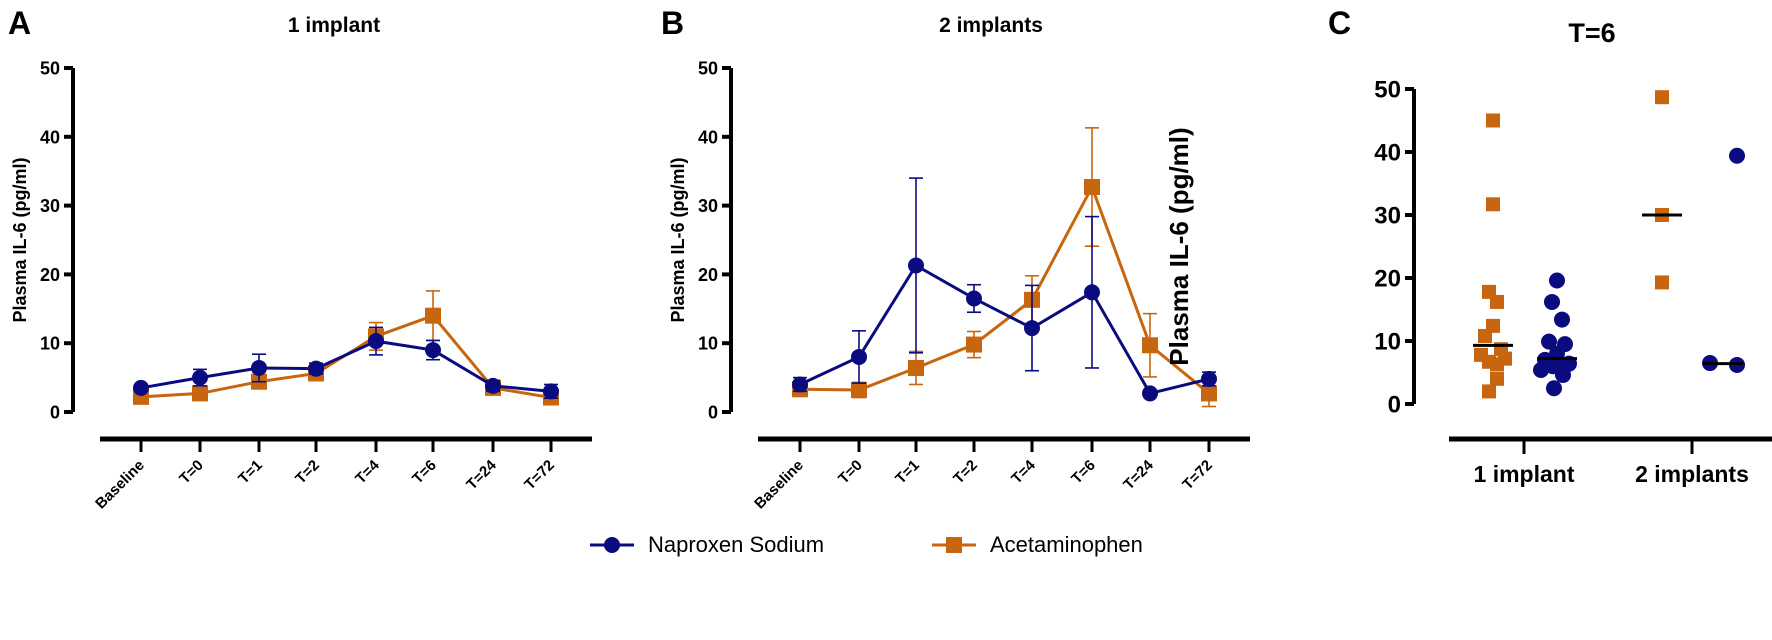 The image size is (1772, 640). What do you see at coordinates (672, 23) in the screenshot?
I see `panel-letter: B` at bounding box center [672, 23].